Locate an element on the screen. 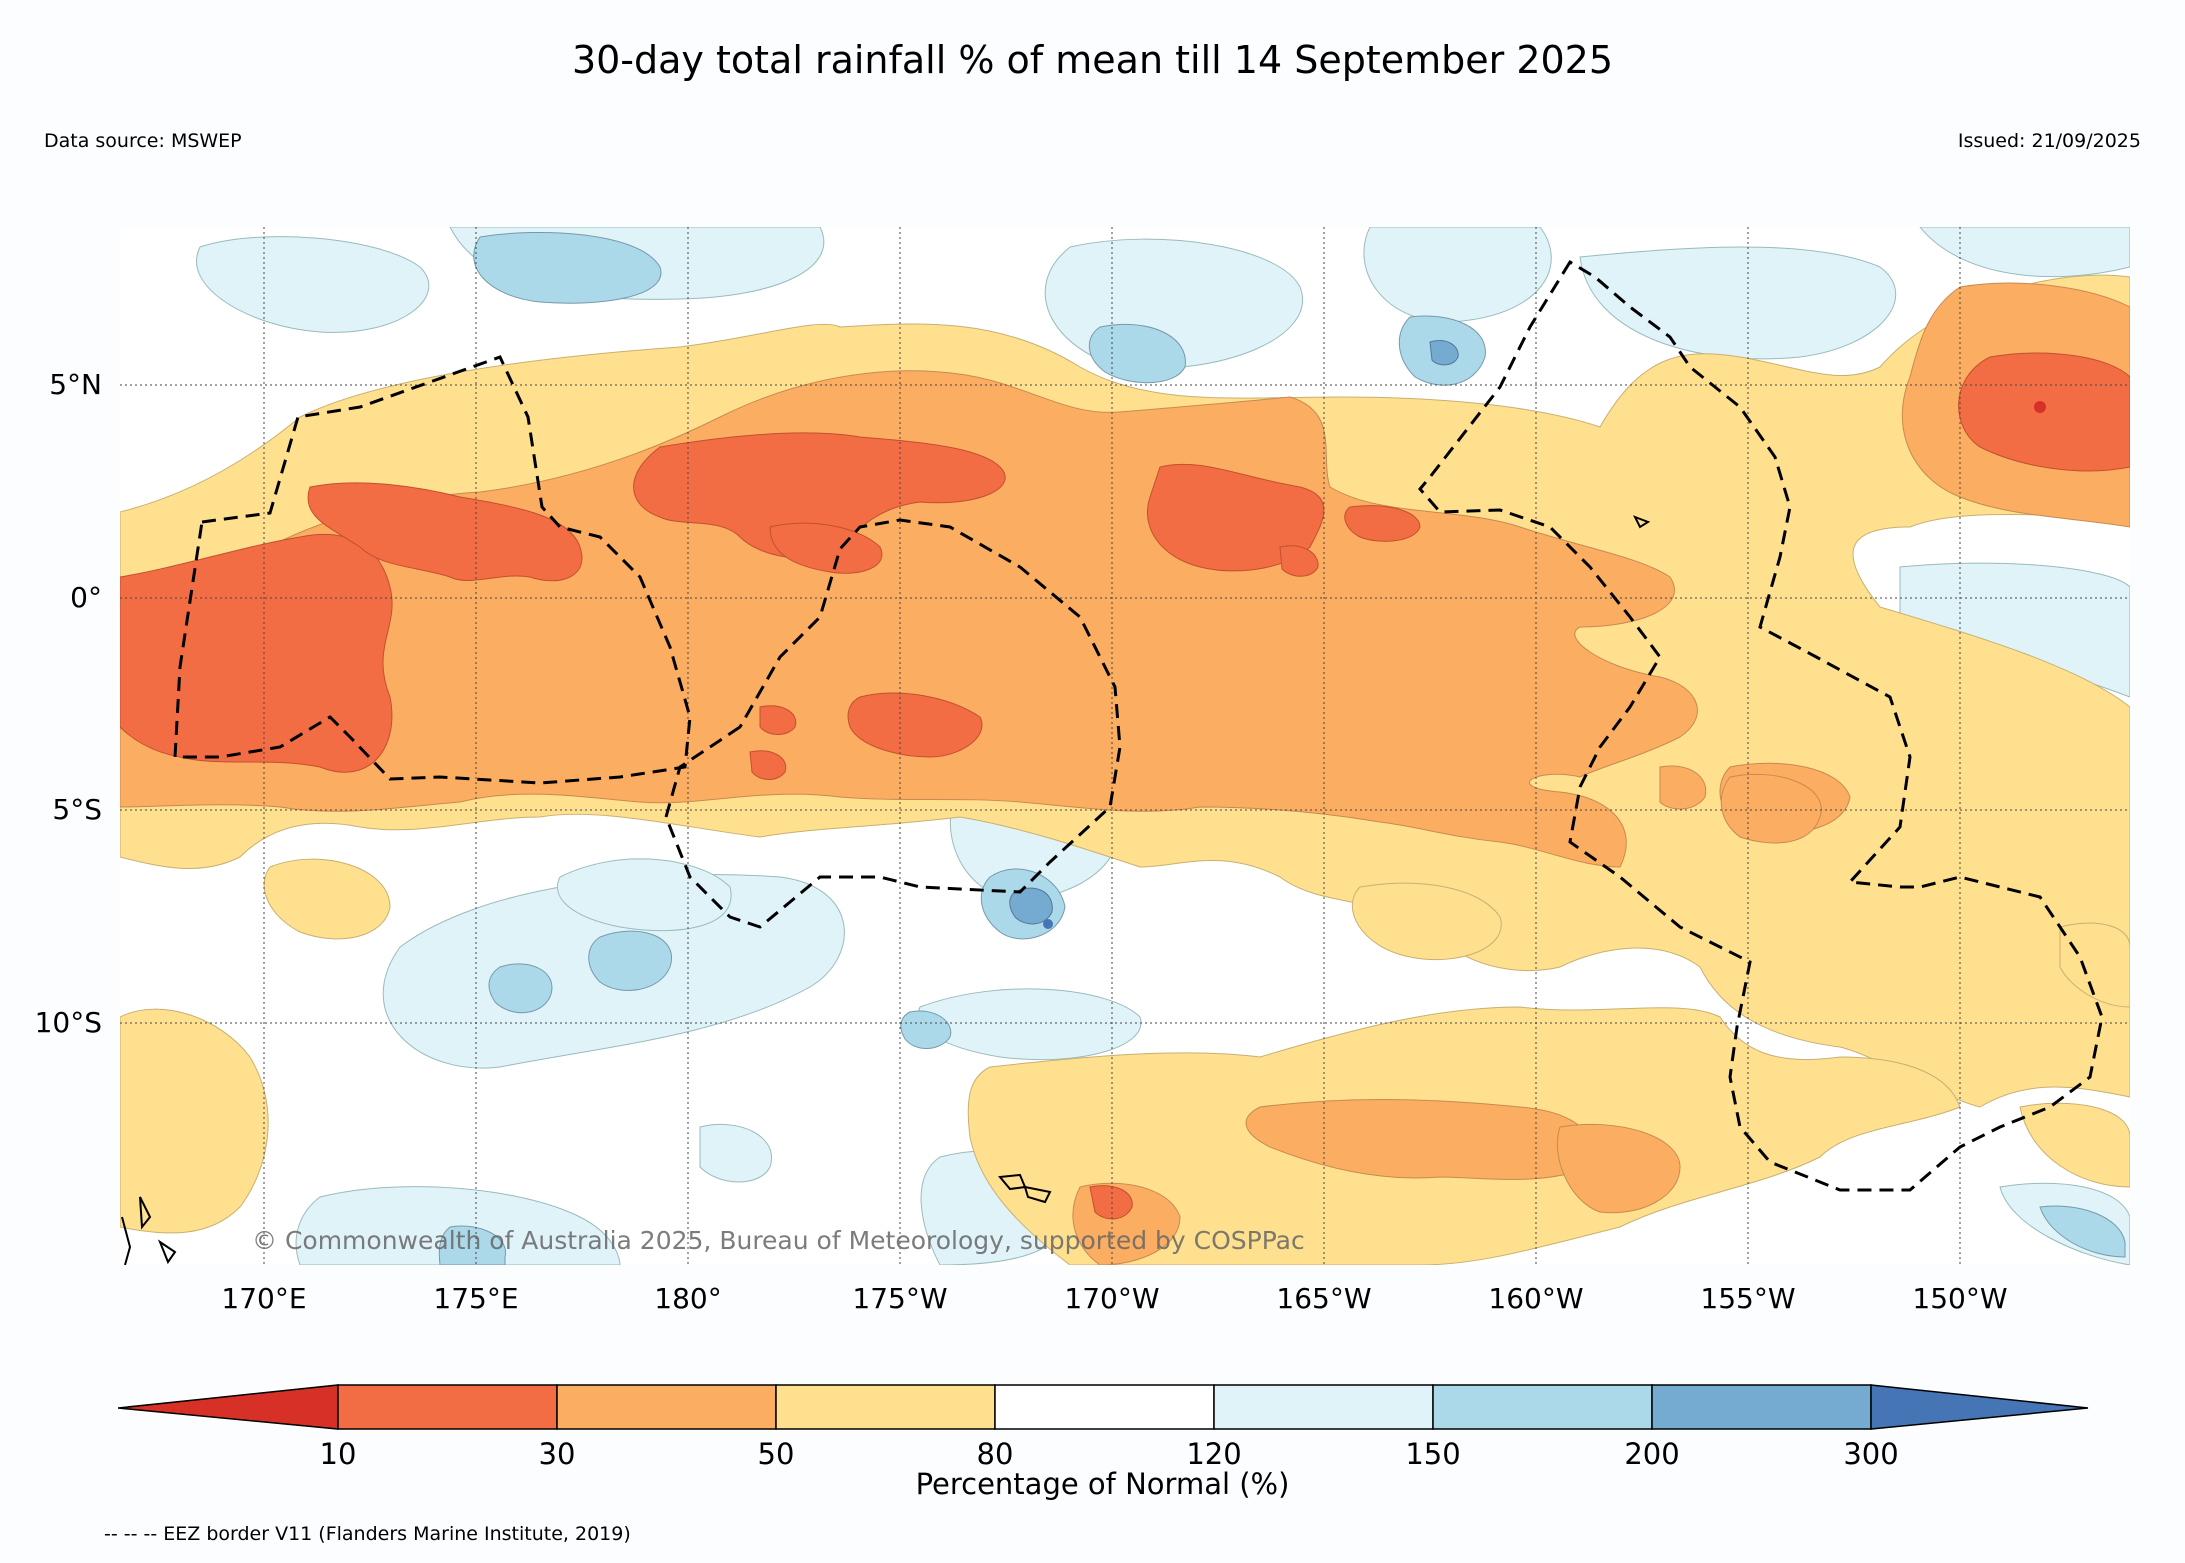 This screenshot has height=1563, width=2185. legend-tick-50: 50 is located at coordinates (776, 1454).